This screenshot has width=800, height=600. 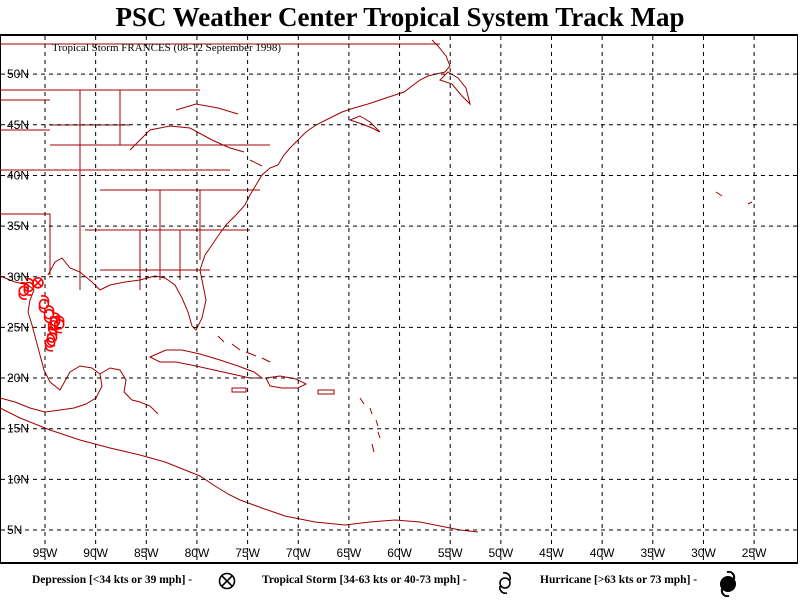 What do you see at coordinates (619, 580) in the screenshot?
I see `legend-hurricane-label: Hurricane [>63 kts or 73 mph] -` at bounding box center [619, 580].